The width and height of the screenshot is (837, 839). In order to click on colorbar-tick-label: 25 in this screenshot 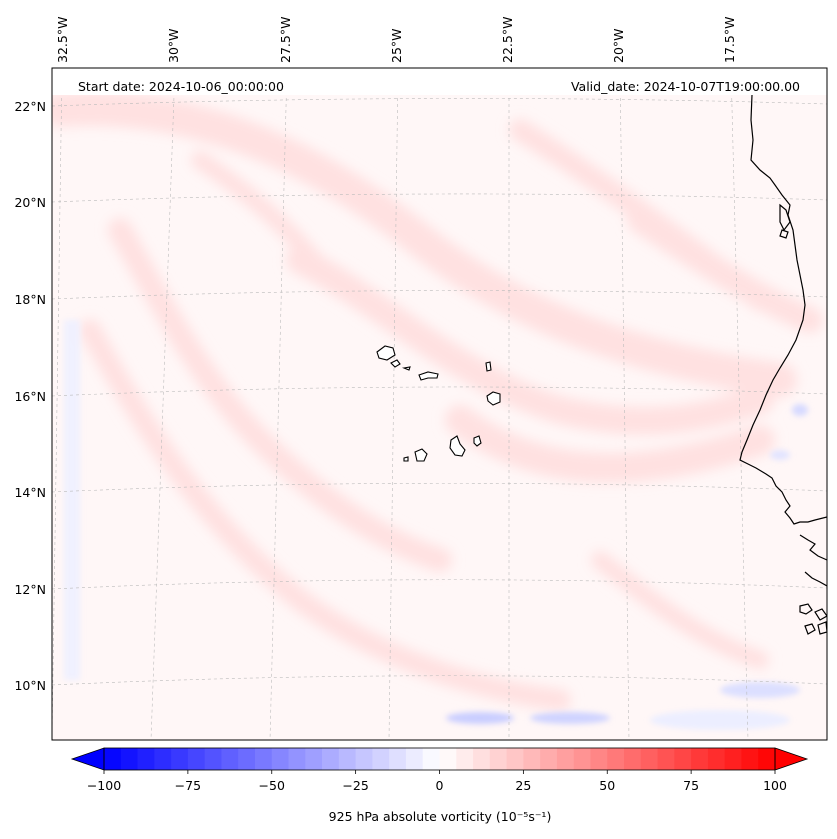, I will do `click(523, 785)`.